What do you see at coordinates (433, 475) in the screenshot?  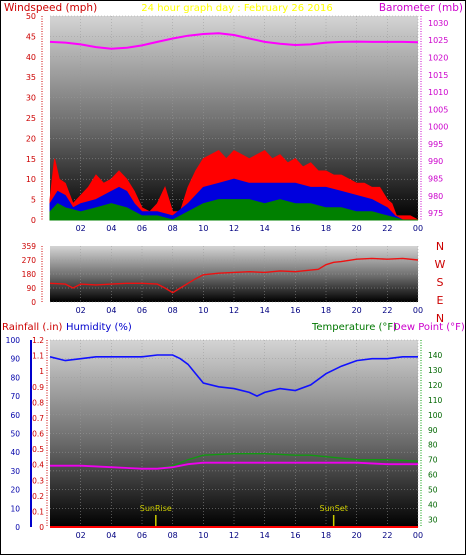 I see `temperature-tick-label: 60` at bounding box center [433, 475].